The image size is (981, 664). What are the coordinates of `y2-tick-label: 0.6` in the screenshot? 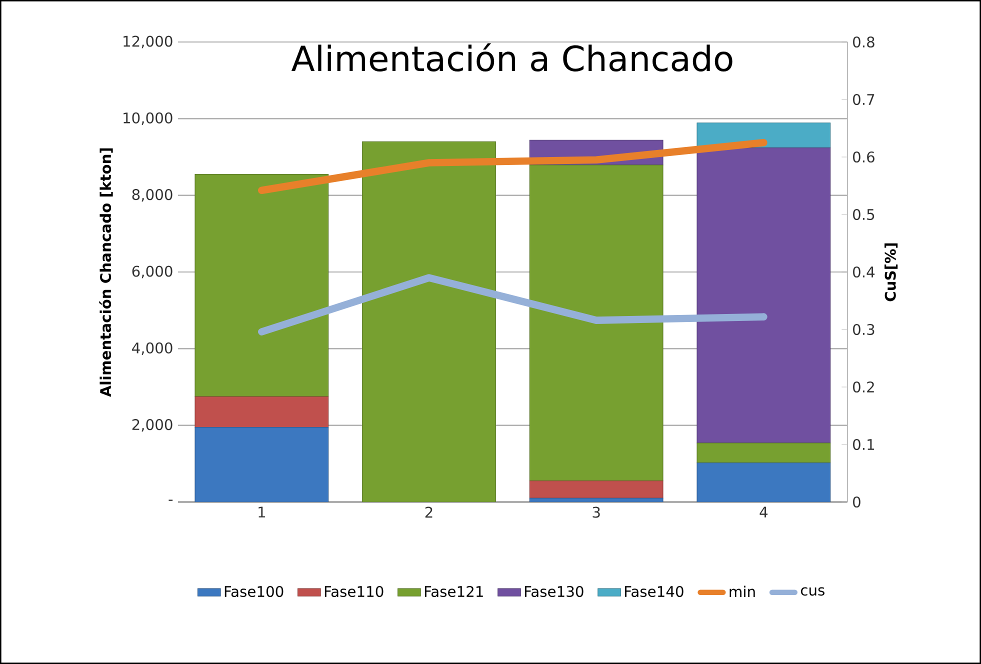 It's located at (863, 157).